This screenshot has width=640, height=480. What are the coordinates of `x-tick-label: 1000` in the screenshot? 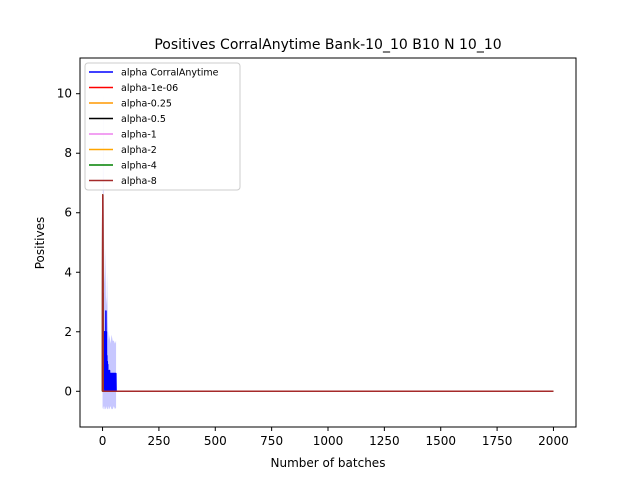 It's located at (328, 441).